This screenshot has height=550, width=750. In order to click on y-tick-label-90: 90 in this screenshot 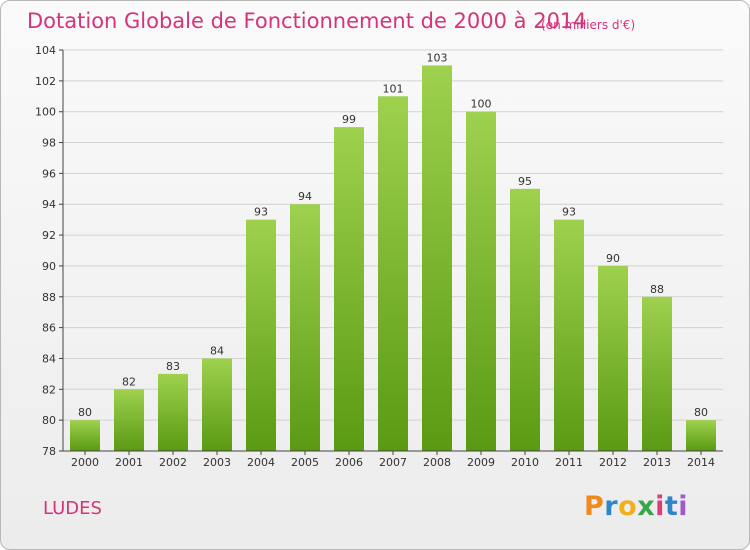, I will do `click(49, 266)`.